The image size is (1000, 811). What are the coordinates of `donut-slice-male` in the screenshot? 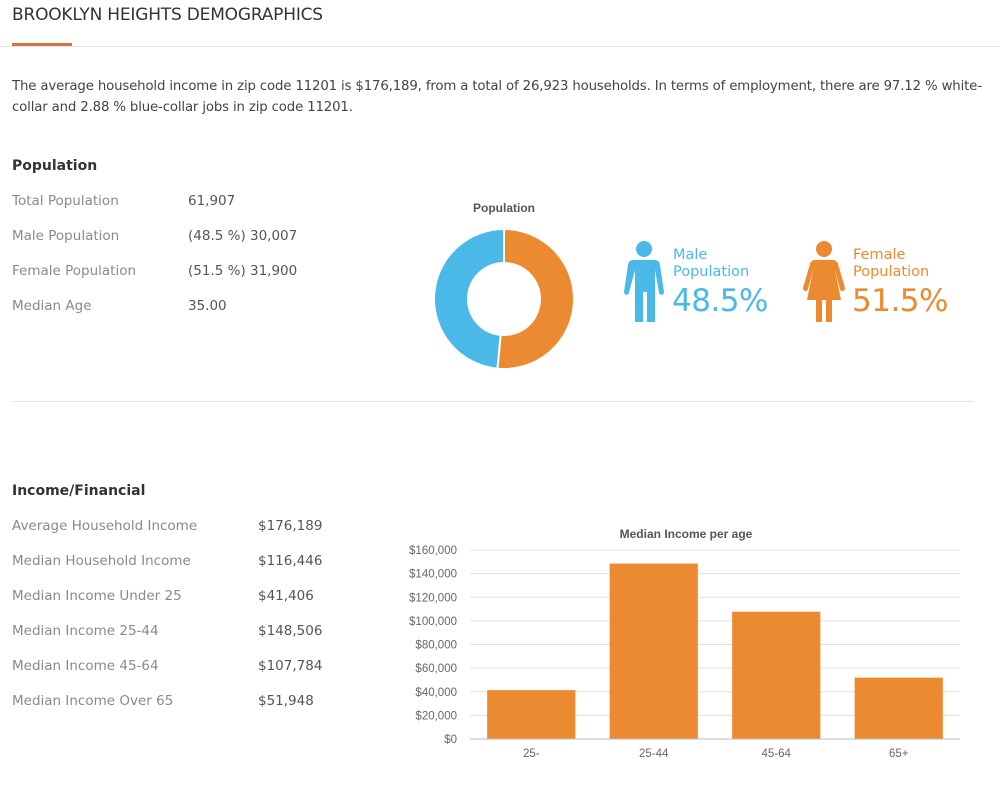 It's located at (469, 298).